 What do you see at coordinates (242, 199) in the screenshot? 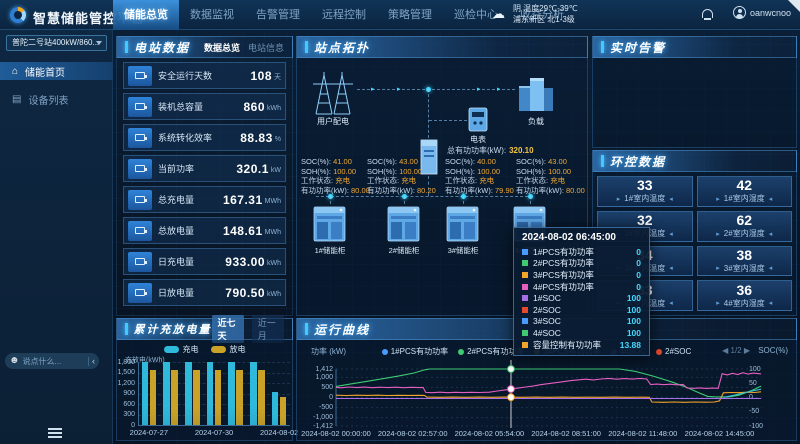
I see `metric-value: 167.31` at bounding box center [242, 199].